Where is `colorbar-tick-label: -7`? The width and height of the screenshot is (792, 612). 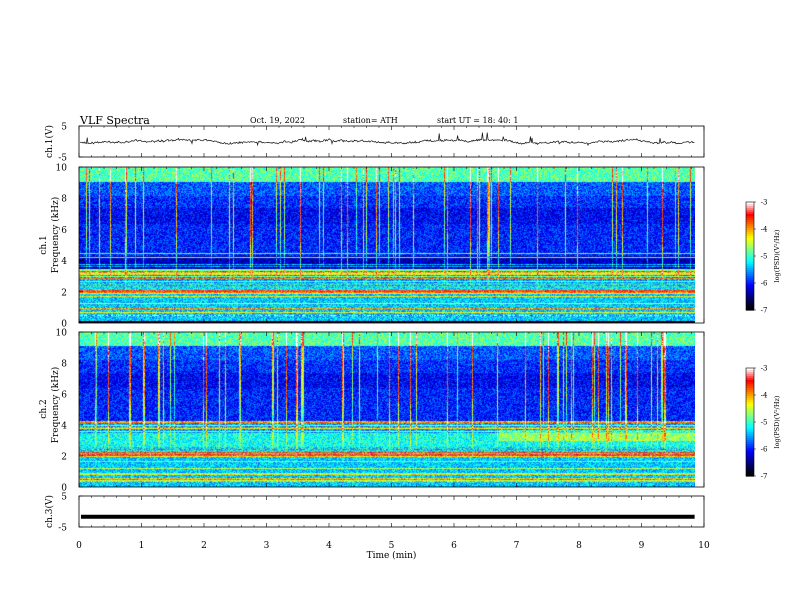
colorbar-tick-label: -7 is located at coordinates (764, 477).